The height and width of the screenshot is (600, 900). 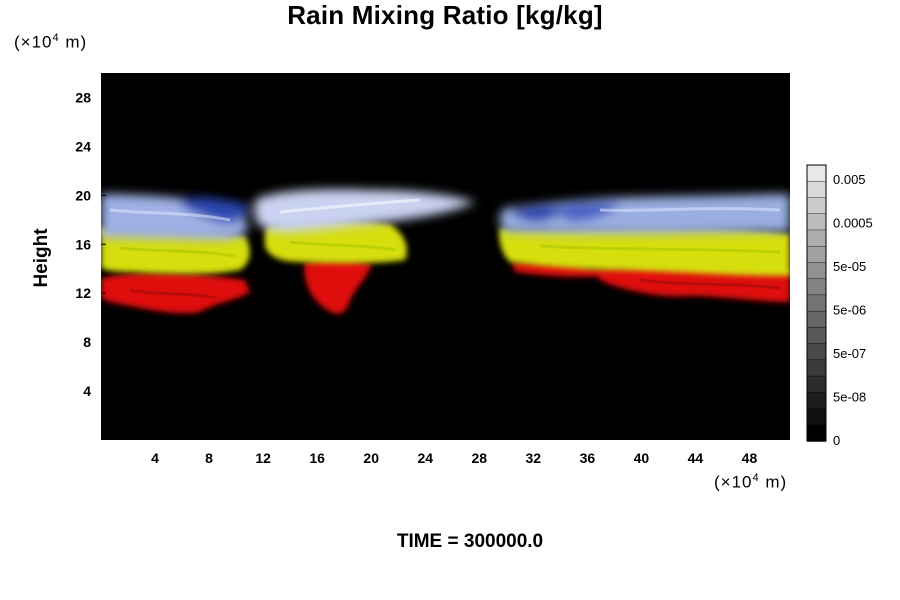 I want to click on colorbar-label: 0, so click(x=836, y=440).